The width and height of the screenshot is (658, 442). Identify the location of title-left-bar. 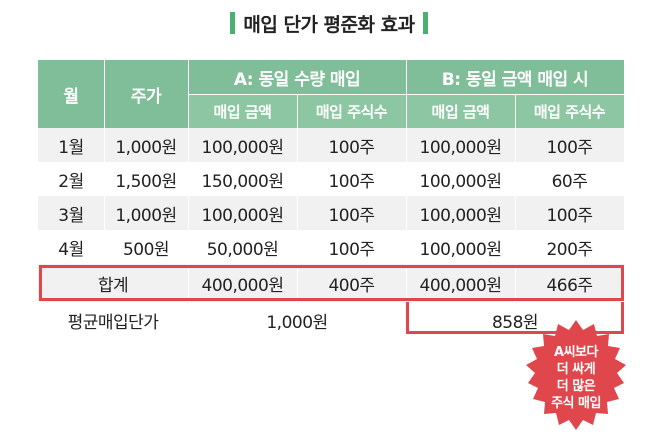
(233, 23).